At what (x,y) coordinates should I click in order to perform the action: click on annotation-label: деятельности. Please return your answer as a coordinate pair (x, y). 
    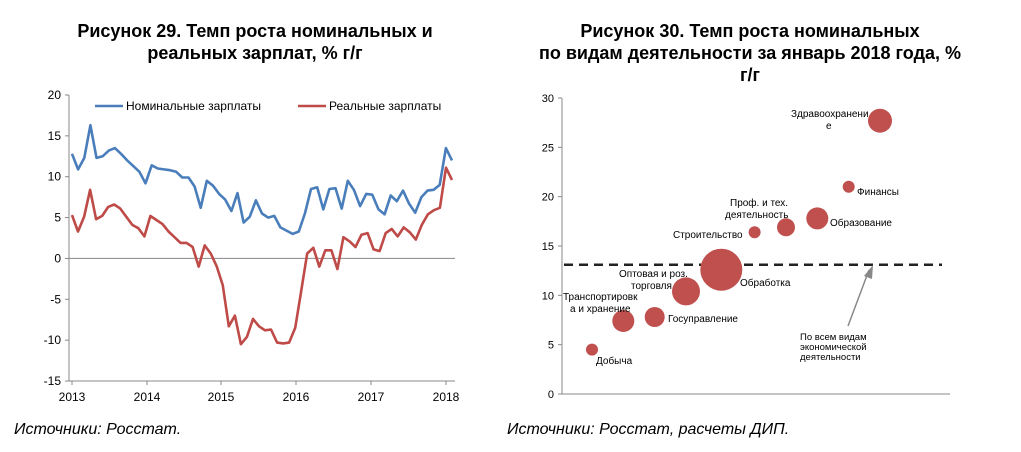
    Looking at the image, I should click on (830, 357).